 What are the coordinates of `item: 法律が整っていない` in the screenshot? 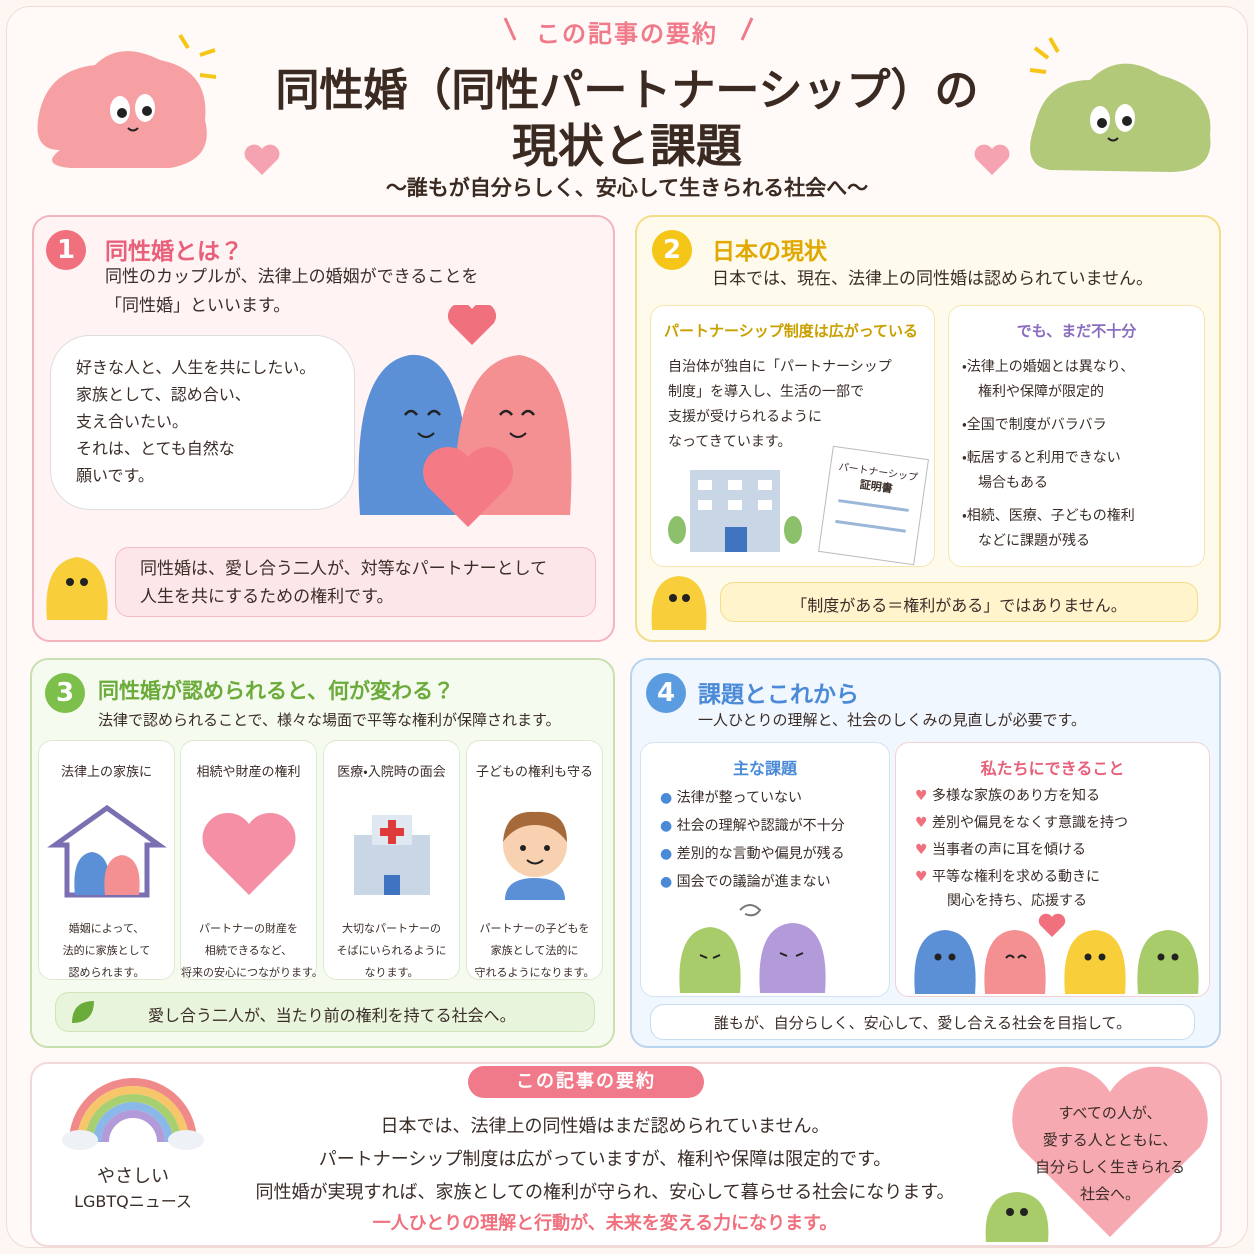 It's located at (739, 798).